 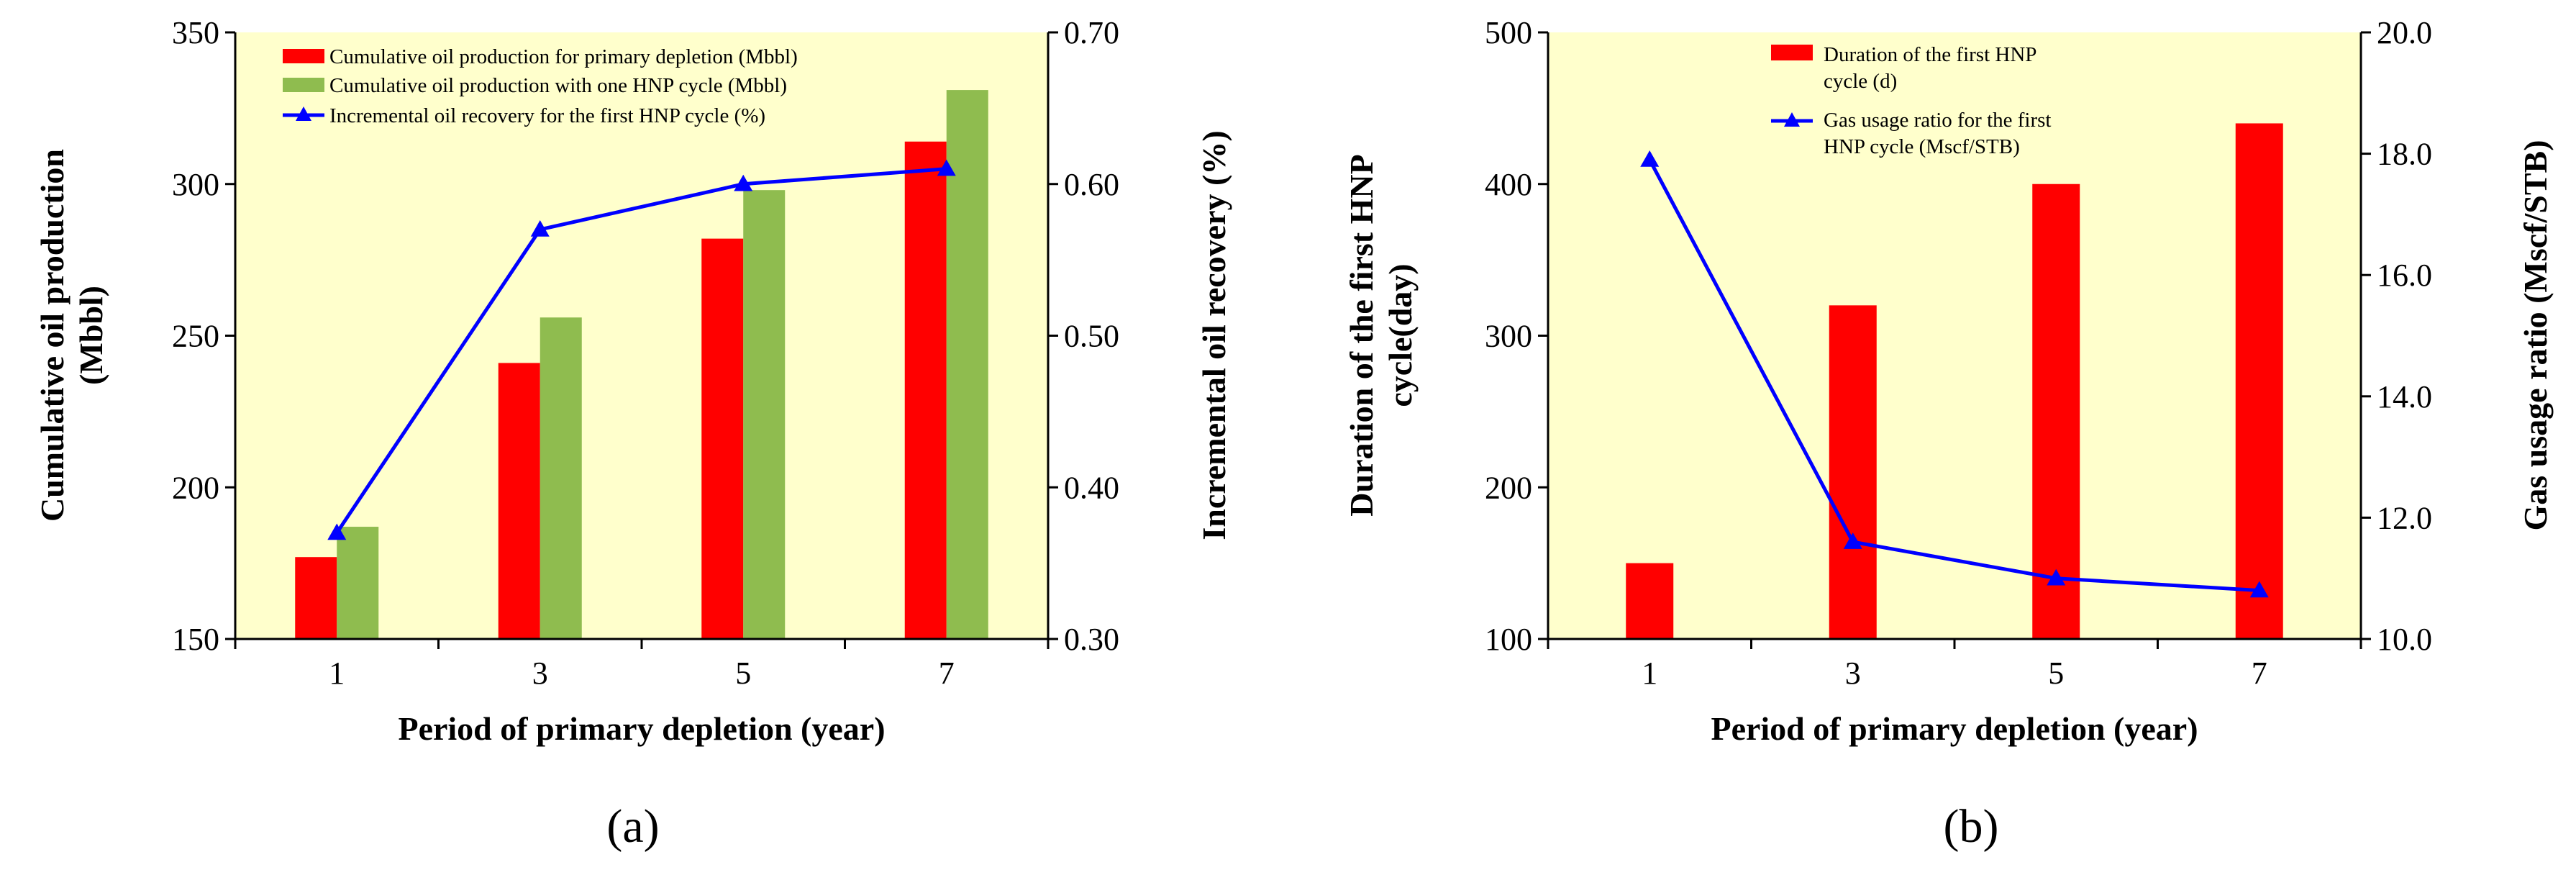 What do you see at coordinates (1650, 601) in the screenshot?
I see `bar-b-s0-c1` at bounding box center [1650, 601].